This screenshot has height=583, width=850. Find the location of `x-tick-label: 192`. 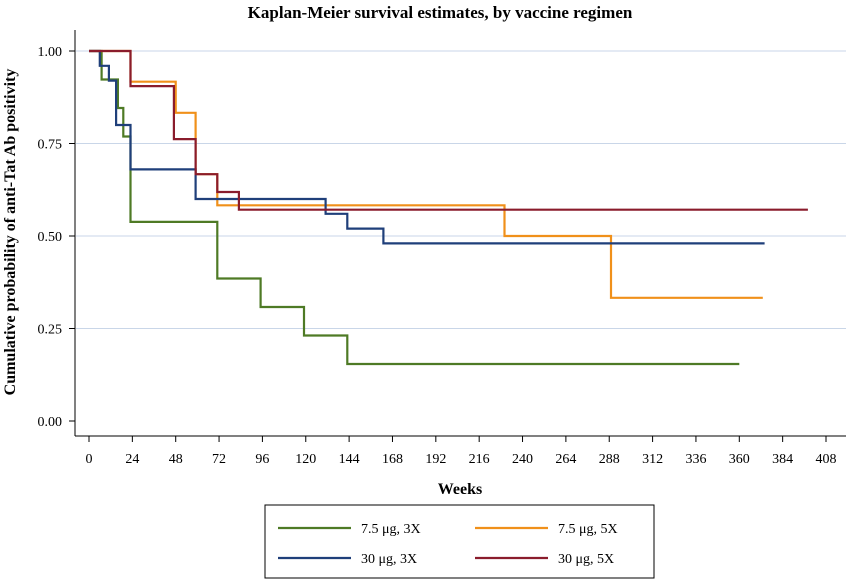

x-tick-label: 192 is located at coordinates (435, 459).